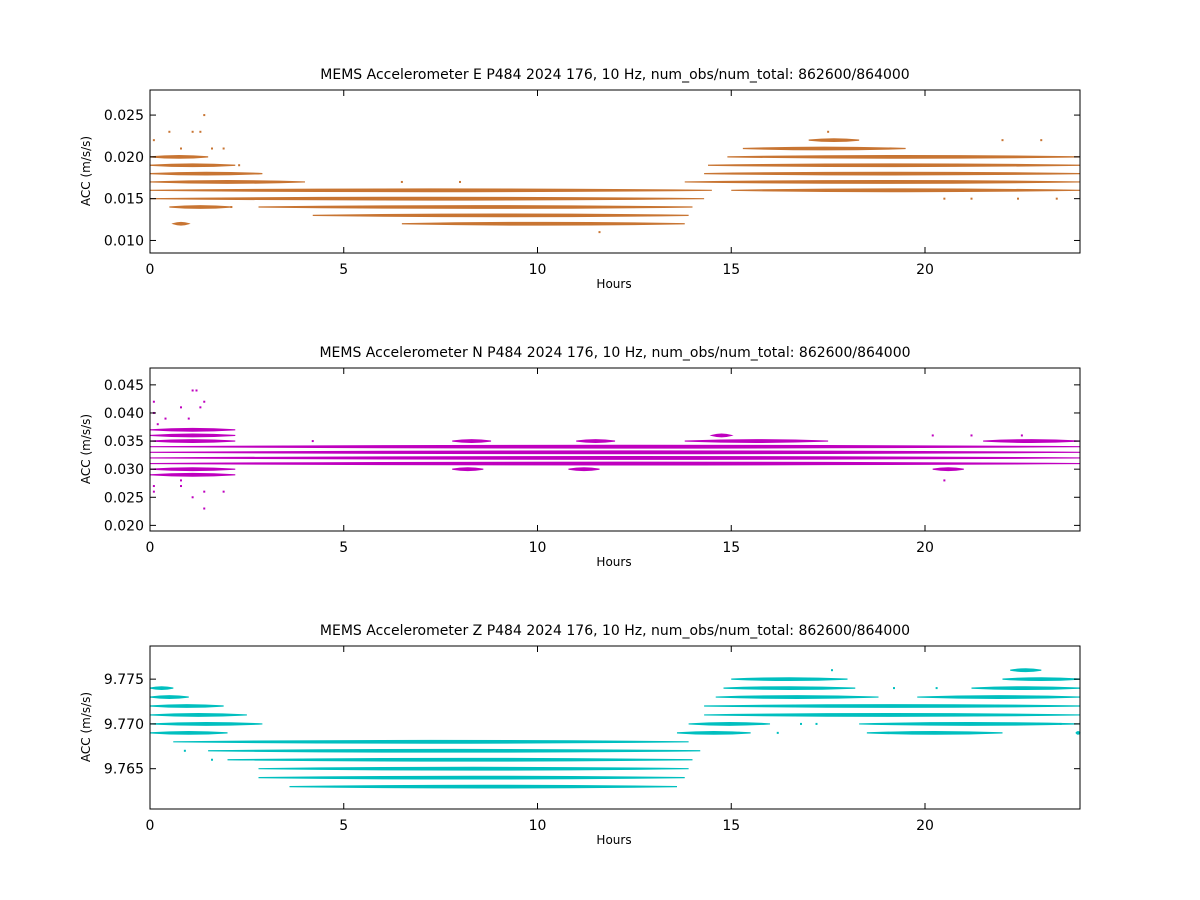 This screenshot has height=900, width=1200. Describe the element at coordinates (925, 270) in the screenshot. I see `x-tick-label: 20` at that location.